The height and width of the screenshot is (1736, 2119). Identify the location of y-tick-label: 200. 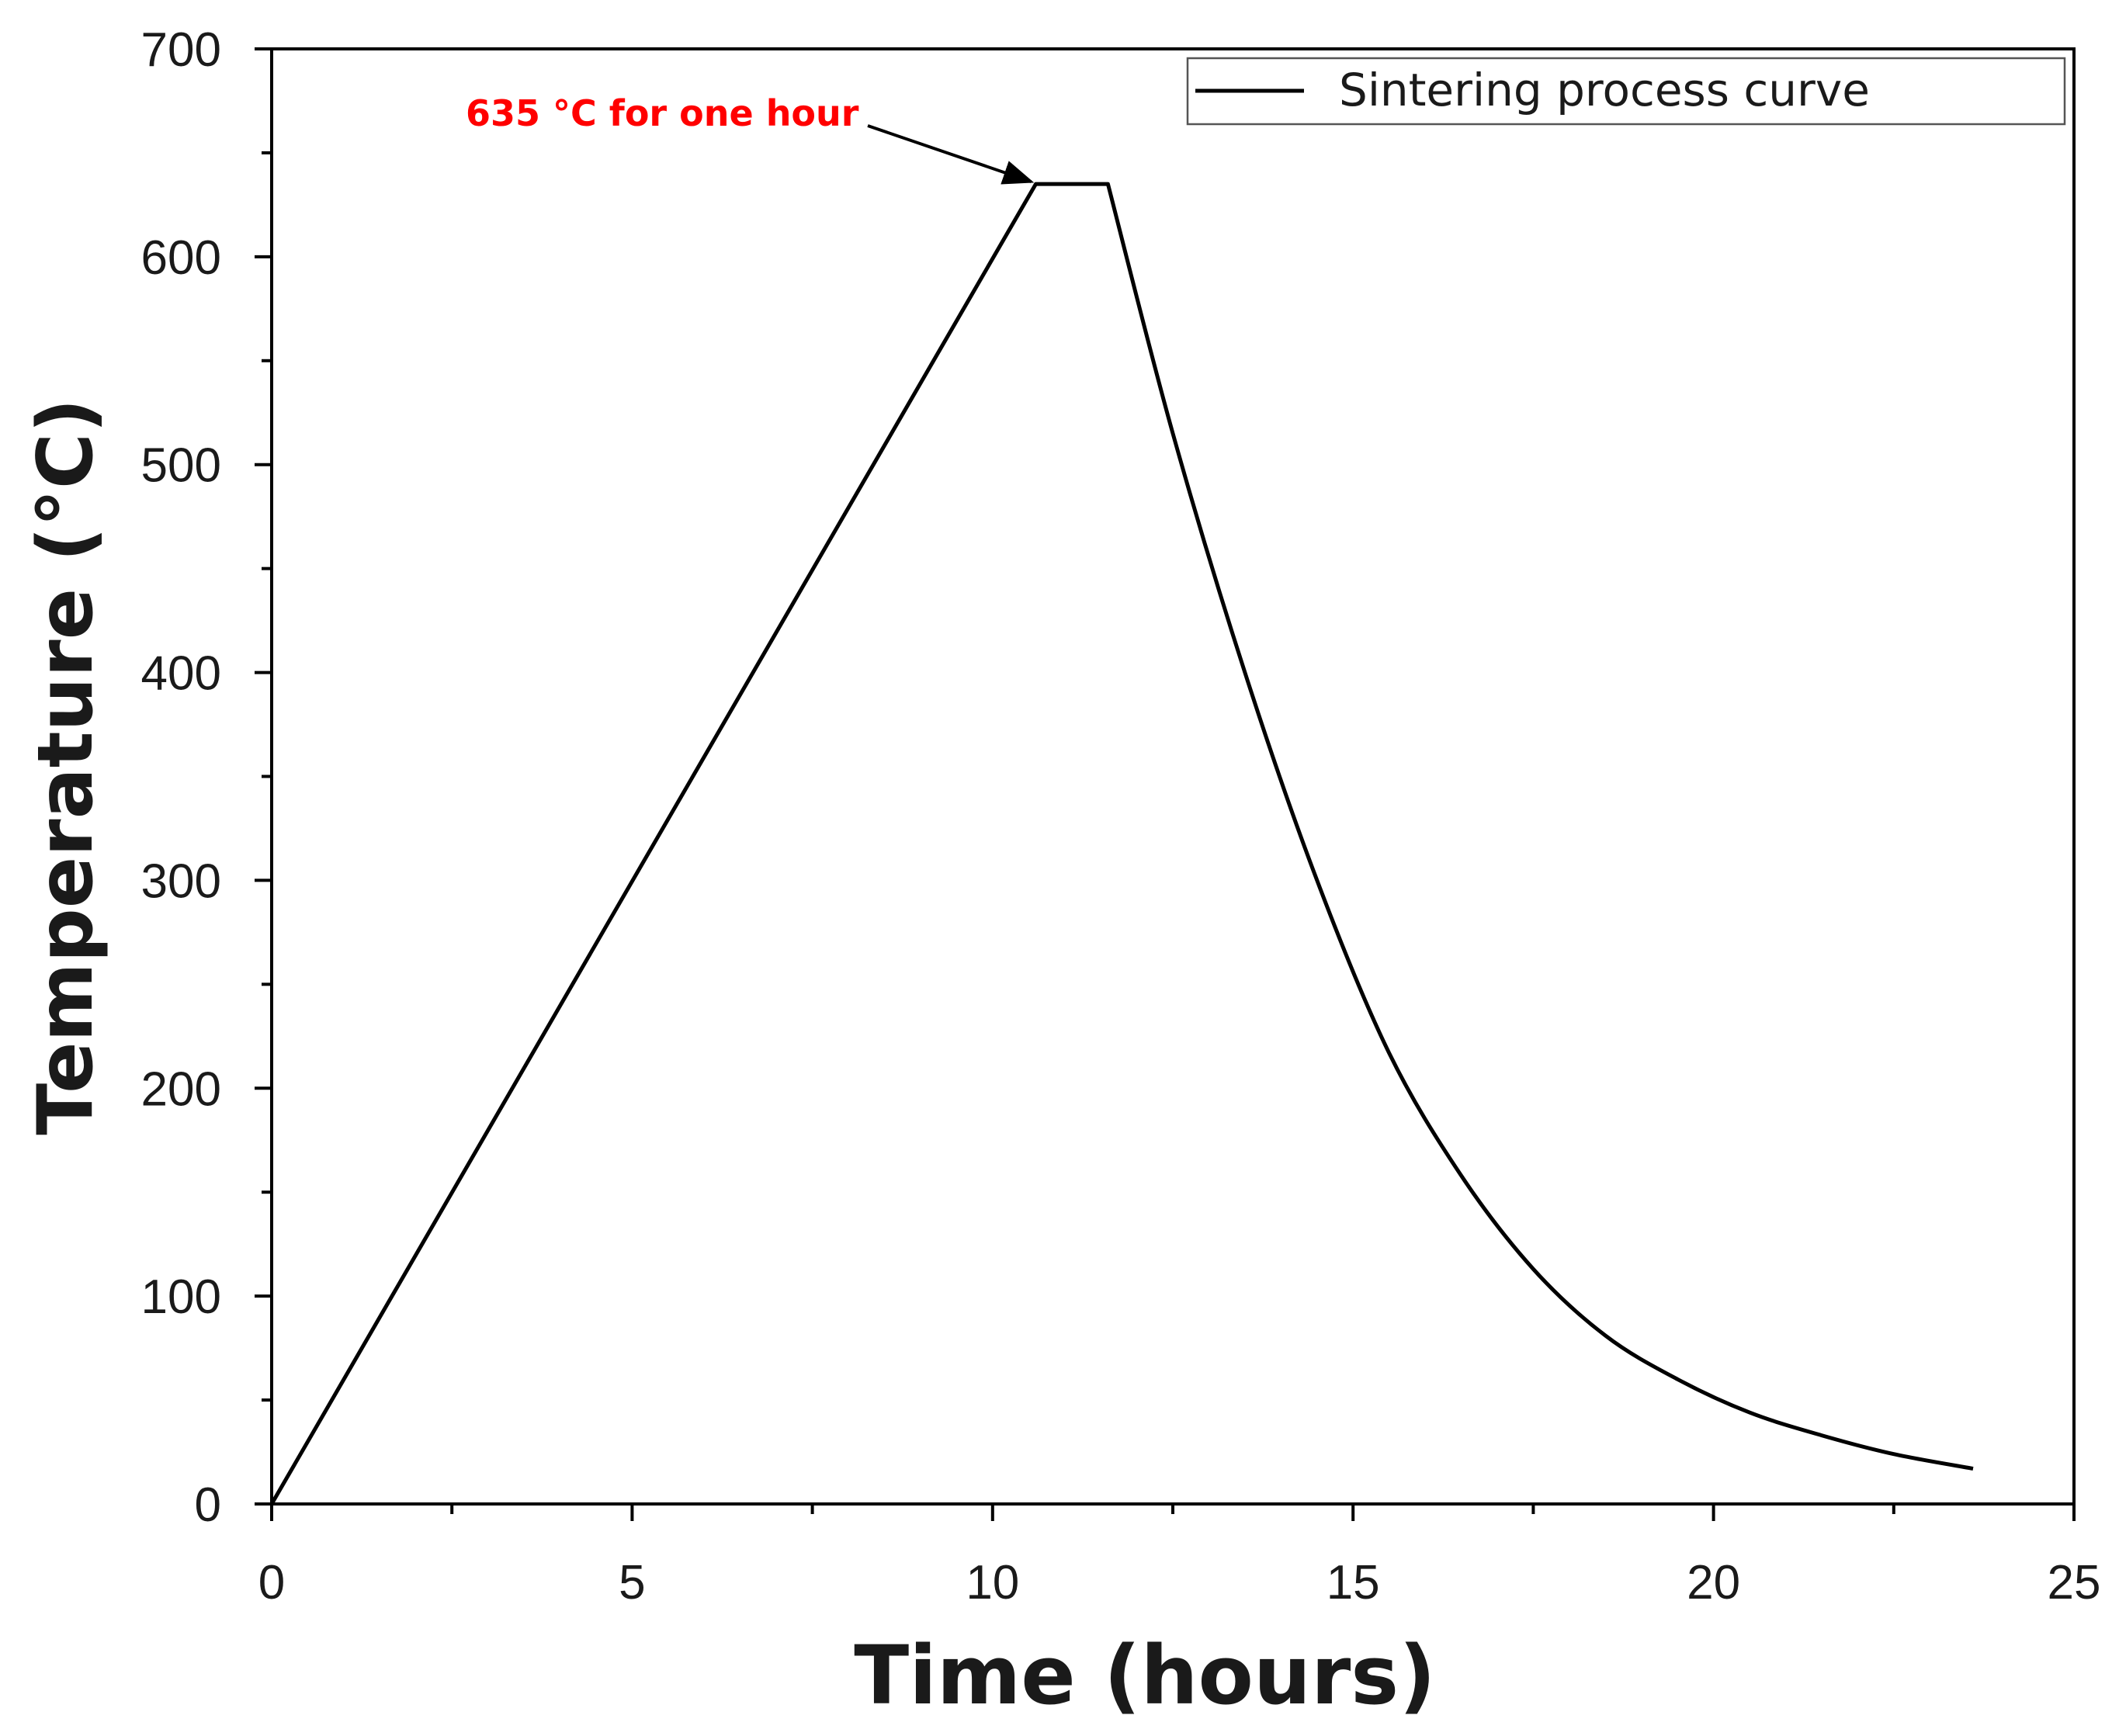
(181, 1089).